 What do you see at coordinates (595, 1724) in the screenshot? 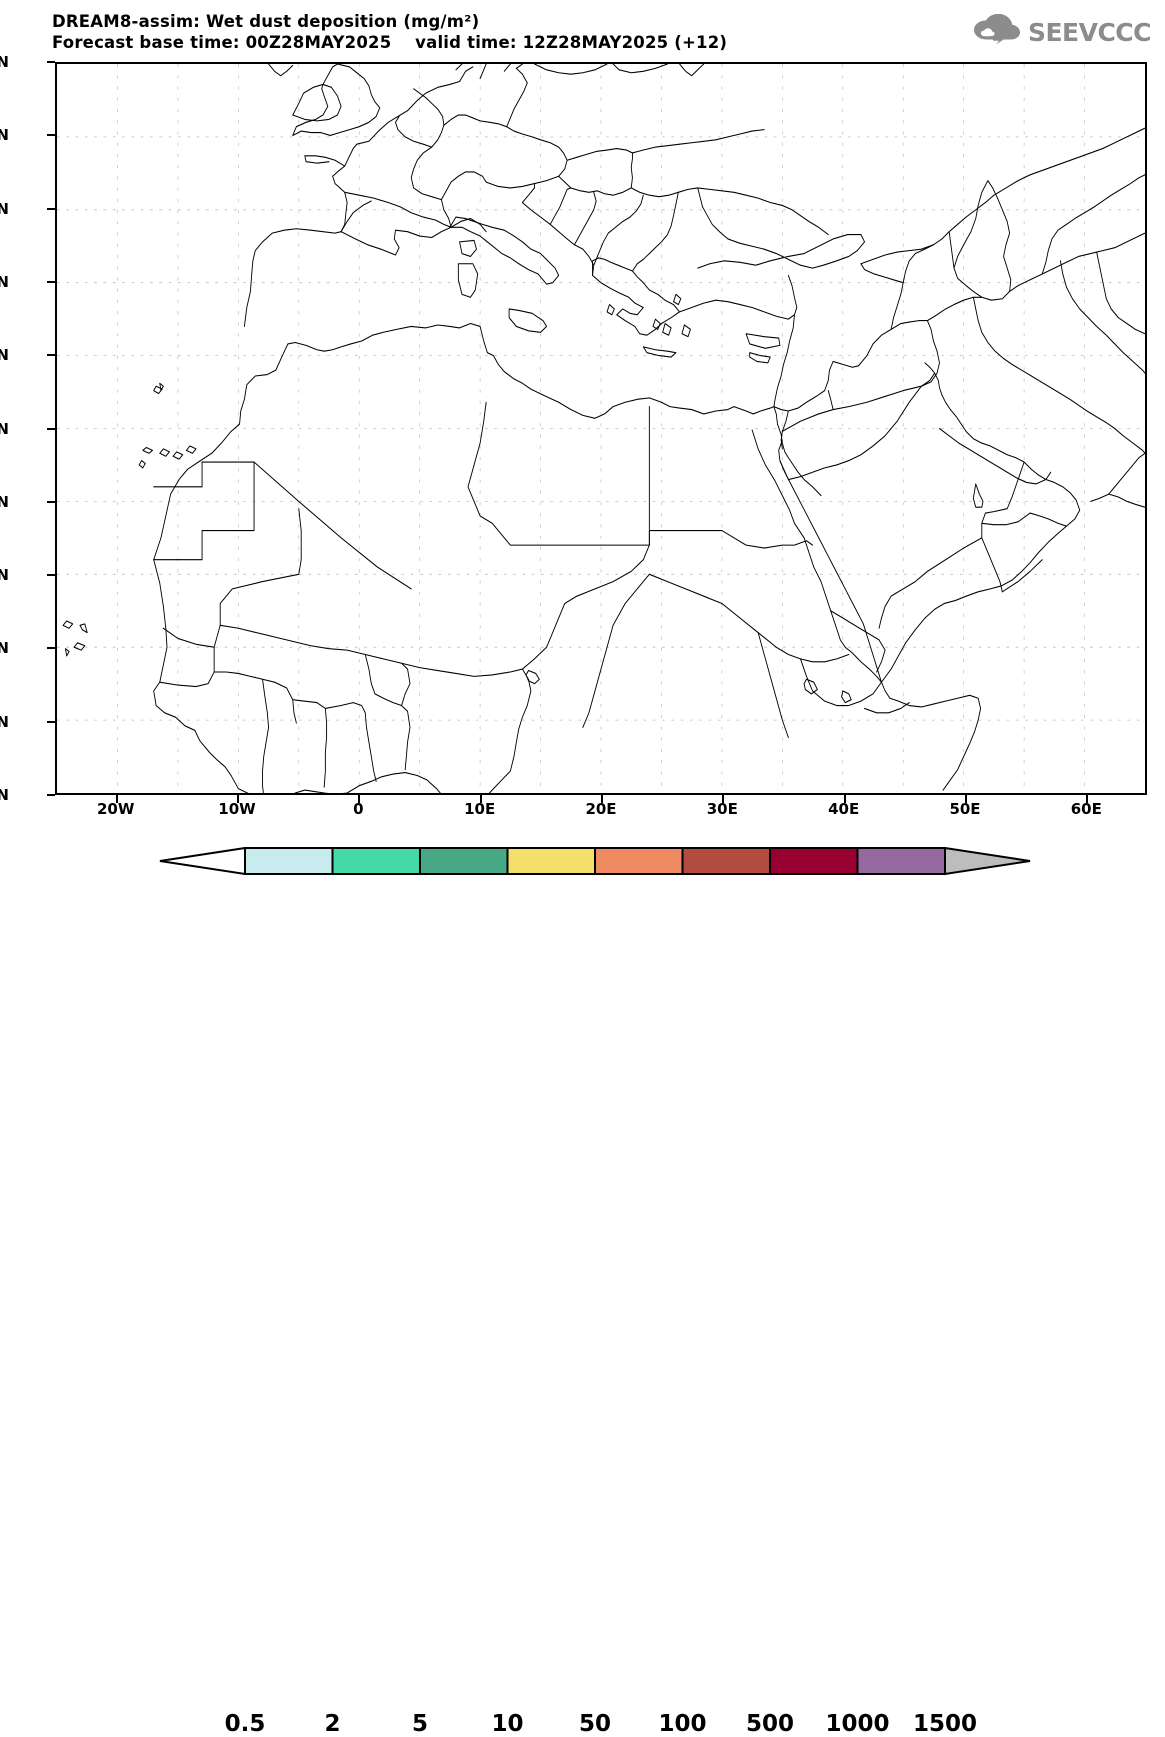
I see `colorbar-tick-label: 50` at bounding box center [595, 1724].